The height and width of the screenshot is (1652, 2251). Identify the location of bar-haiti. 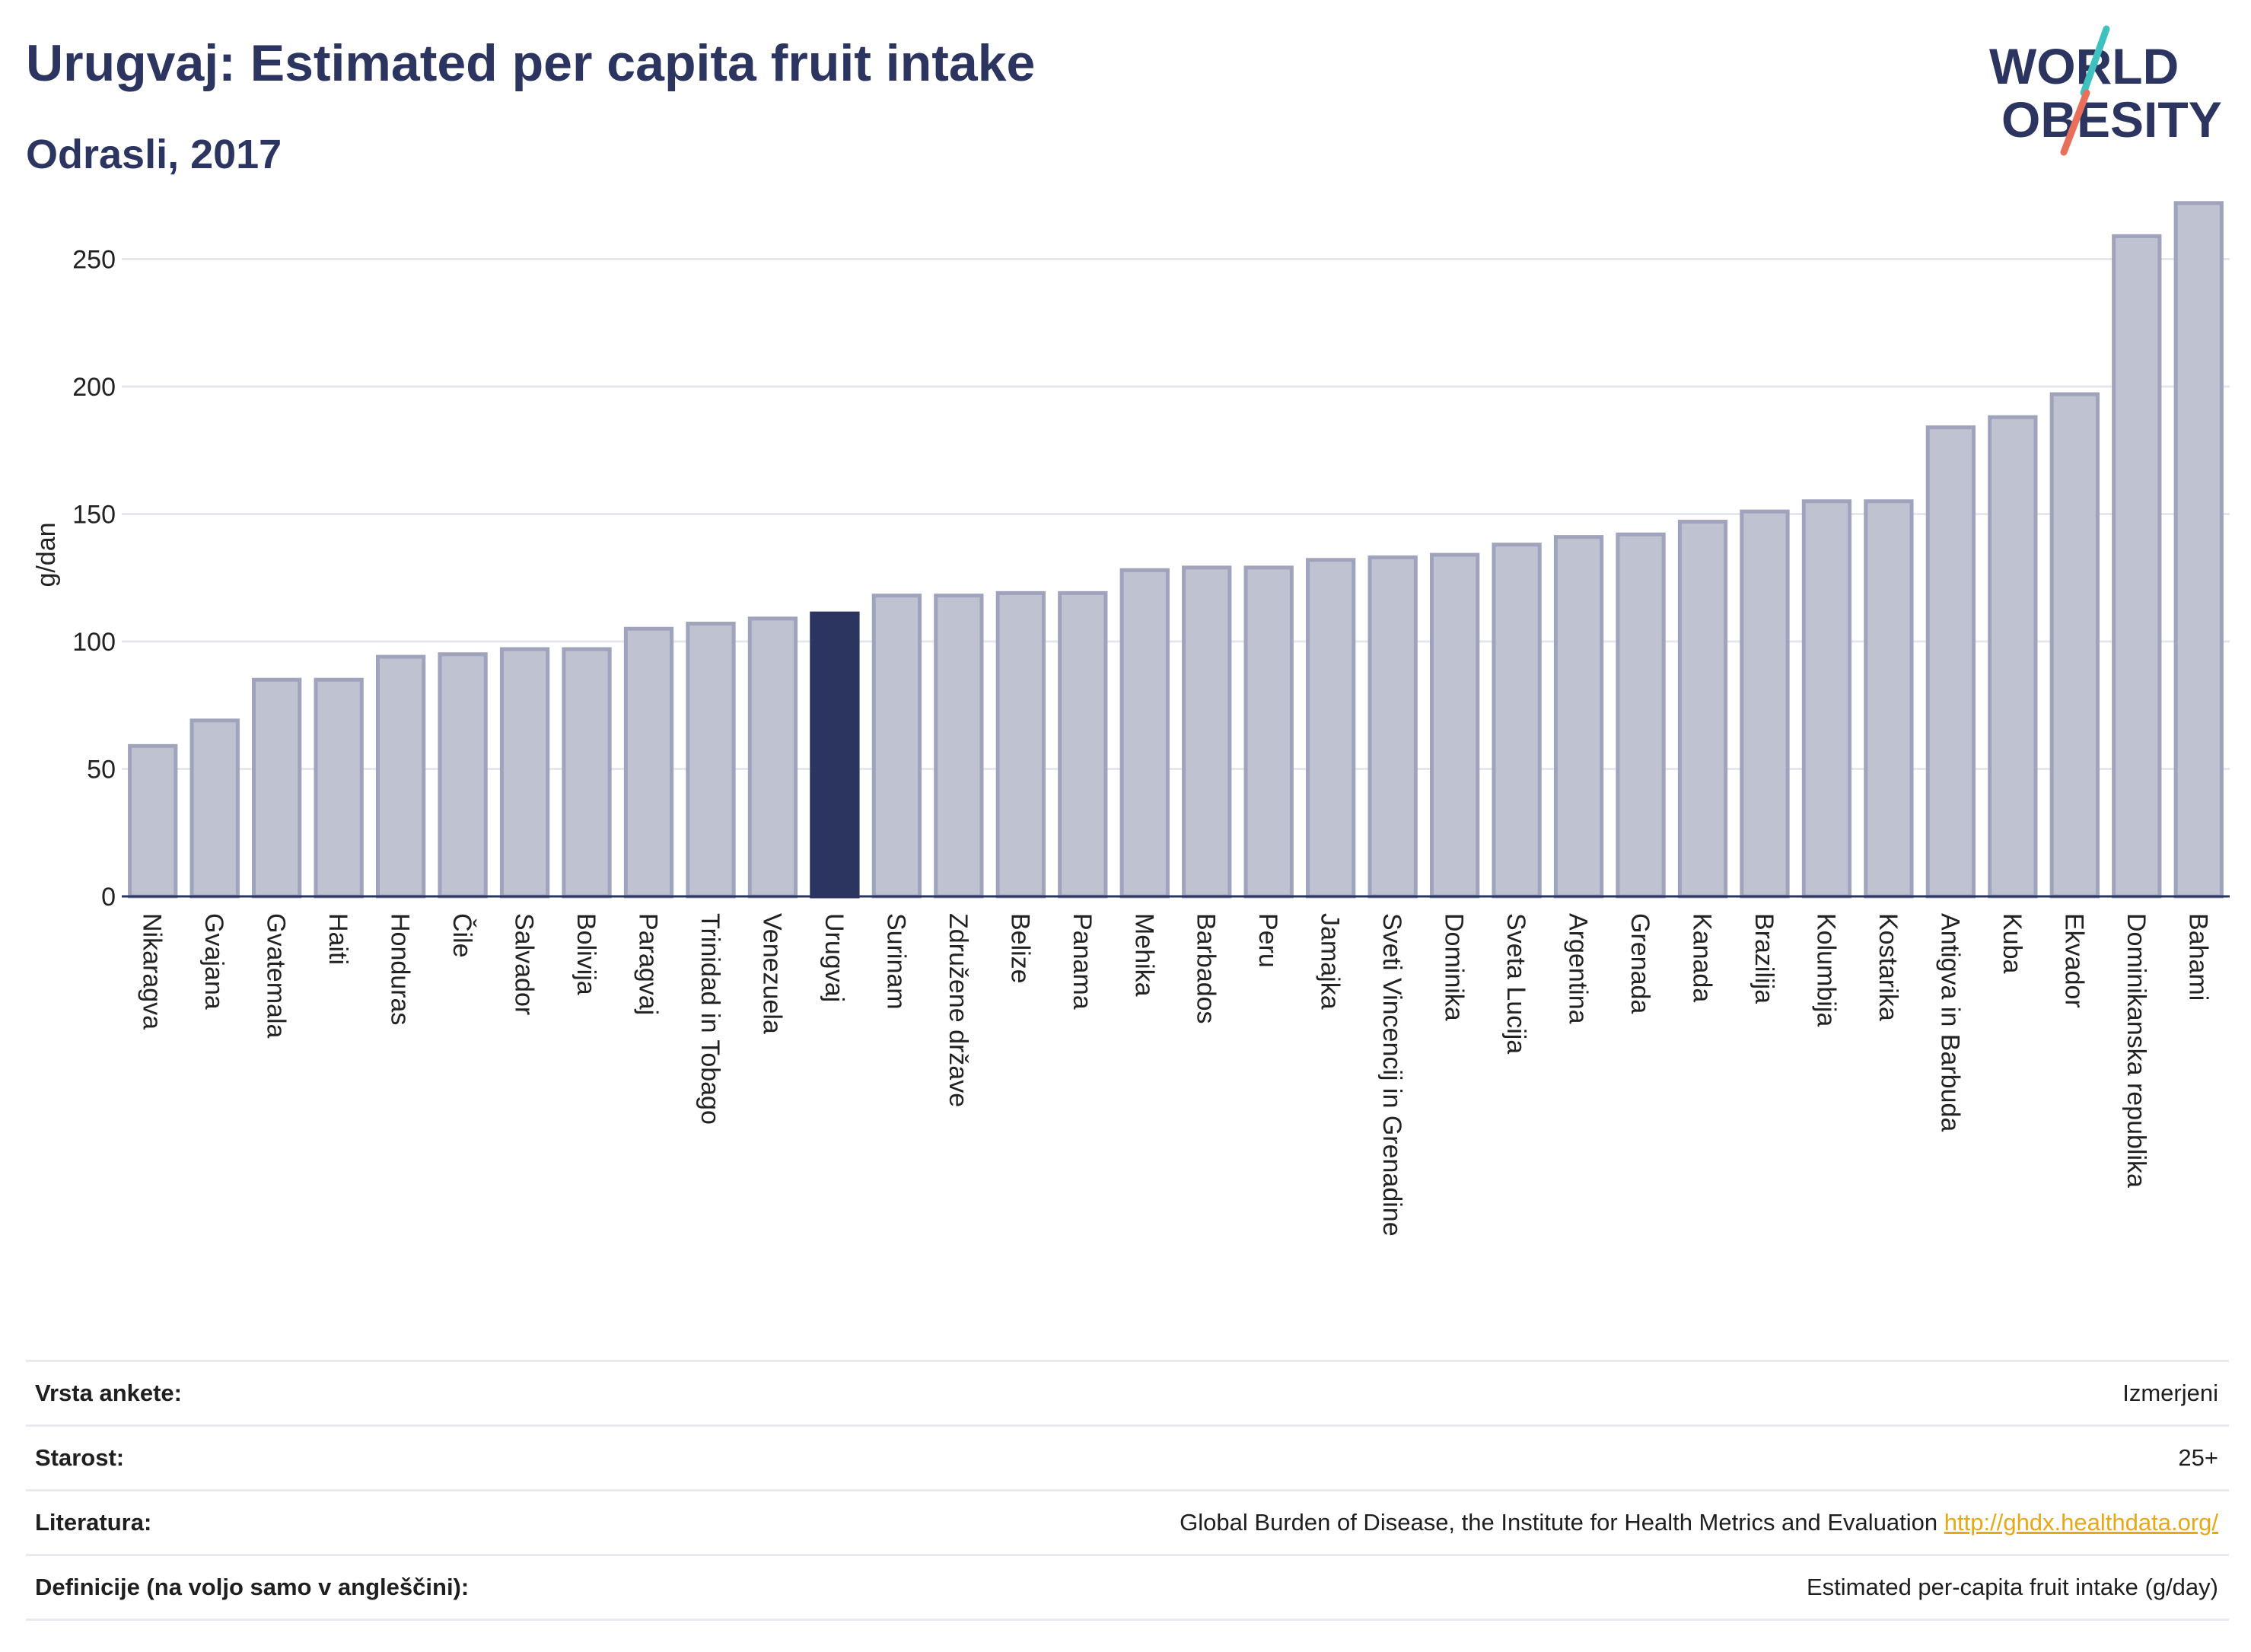
(339, 788).